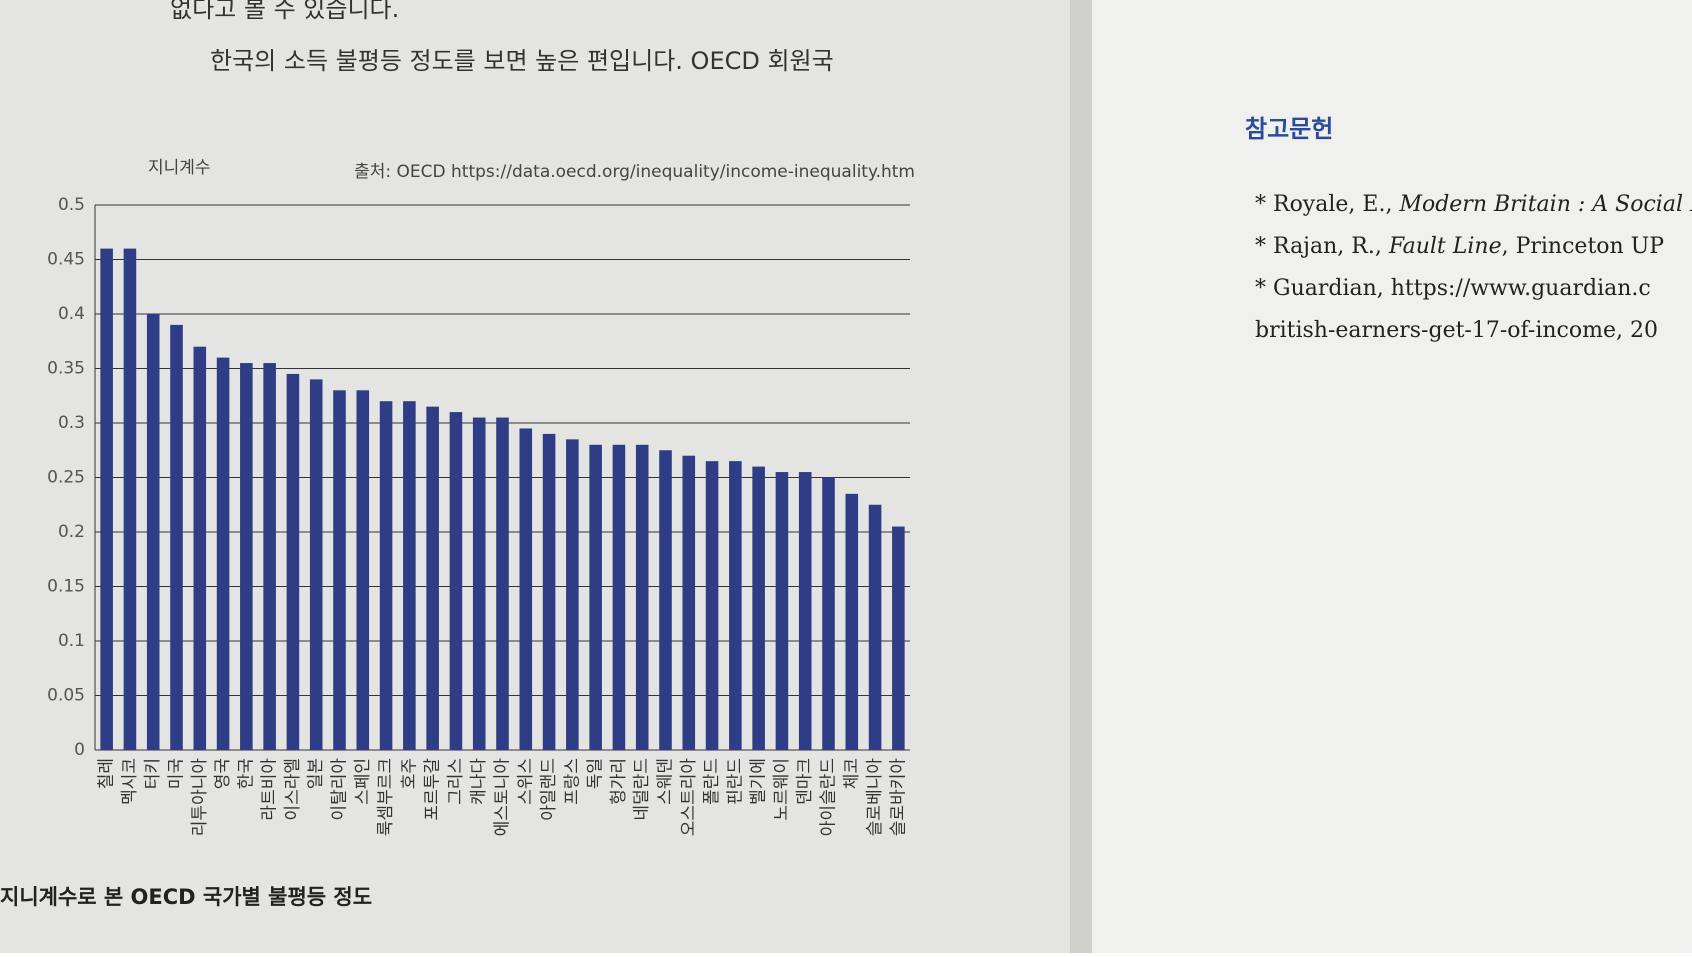 This screenshot has width=1692, height=957. What do you see at coordinates (284, 11) in the screenshot?
I see `body-text: 없다고 볼 수 있습니다.` at bounding box center [284, 11].